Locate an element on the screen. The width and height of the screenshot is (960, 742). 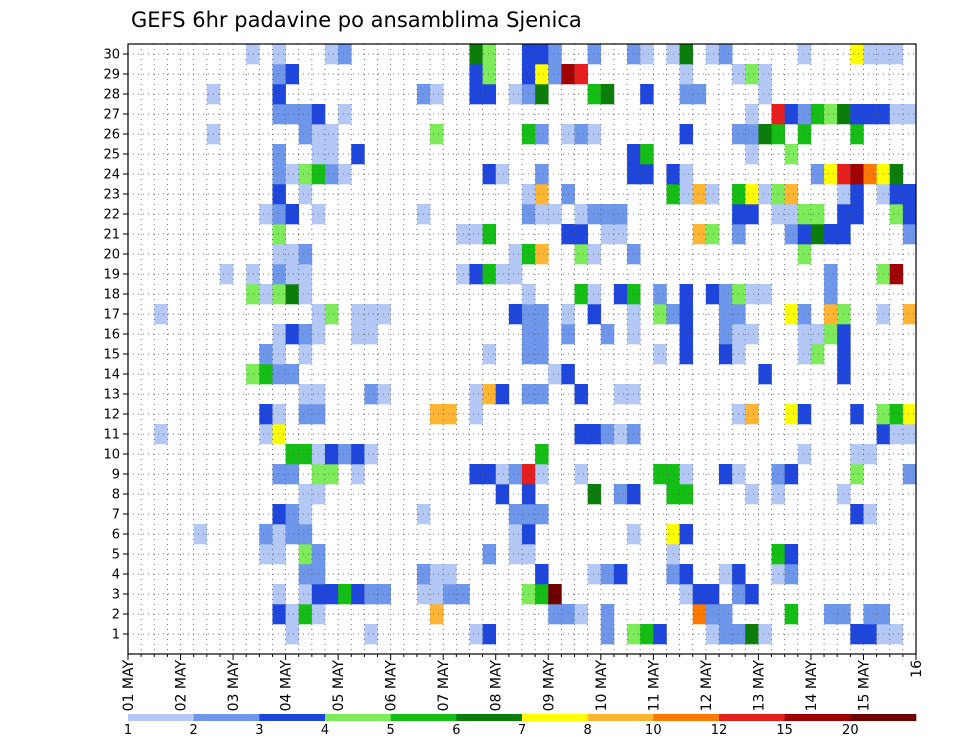
y-tick-label: 11 is located at coordinates (111, 435).